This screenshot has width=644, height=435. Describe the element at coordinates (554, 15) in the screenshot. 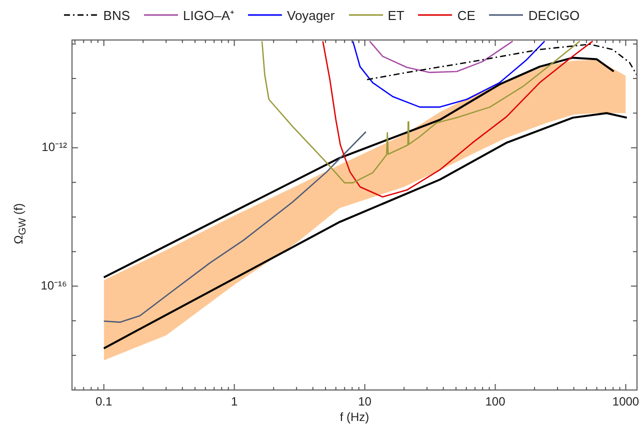

I see `legend-label: DECIGO` at that location.